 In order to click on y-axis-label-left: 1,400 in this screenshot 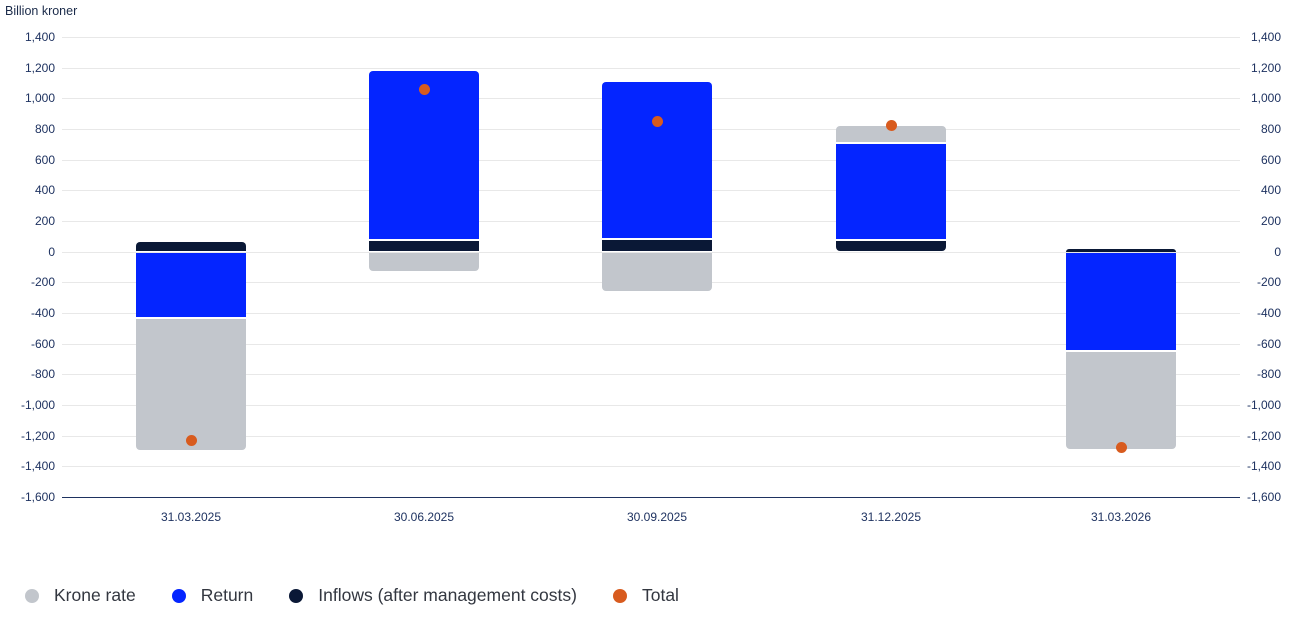, I will do `click(39, 37)`.